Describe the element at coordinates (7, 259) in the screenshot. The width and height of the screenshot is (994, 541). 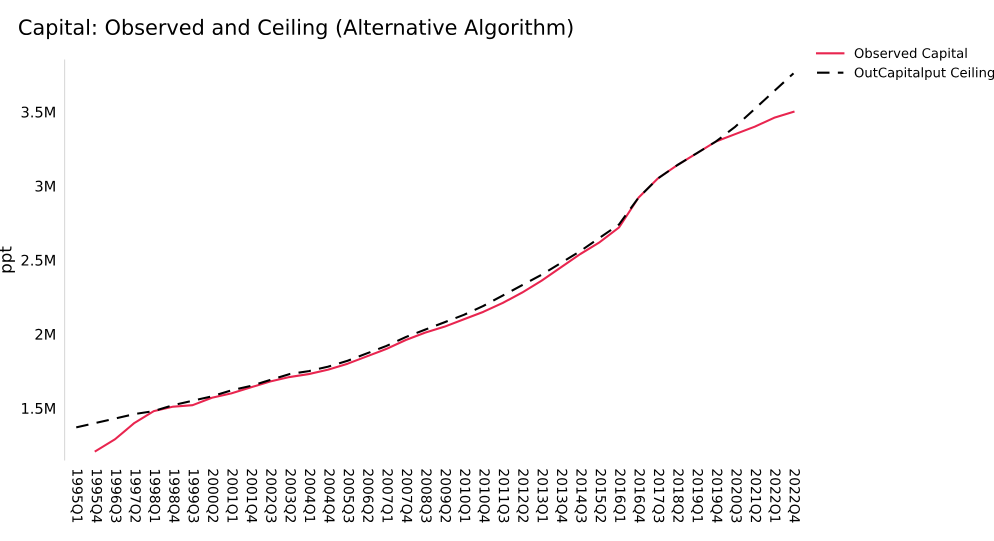
I see `y-axis-title: ppt` at that location.